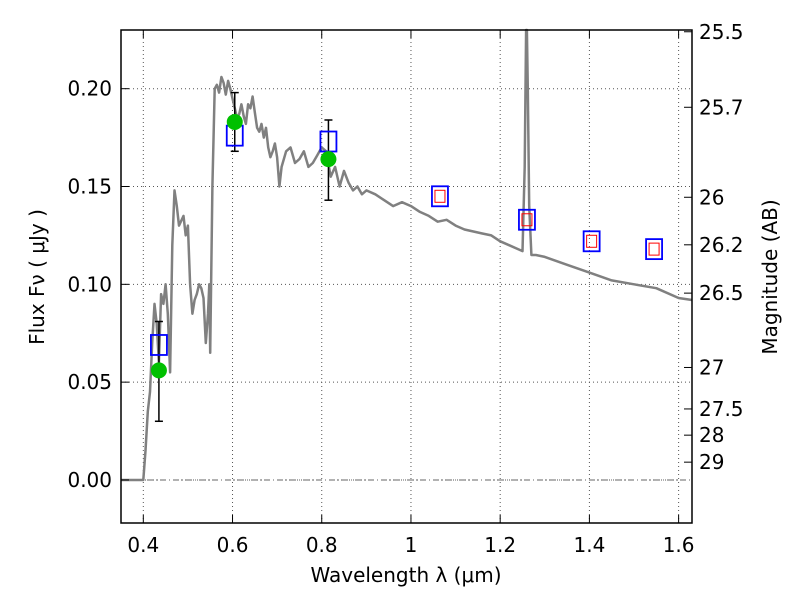 Image resolution: width=800 pixels, height=600 pixels. What do you see at coordinates (37, 277) in the screenshot?
I see `y-axis-label: Flux Fν ( μJy )` at bounding box center [37, 277].